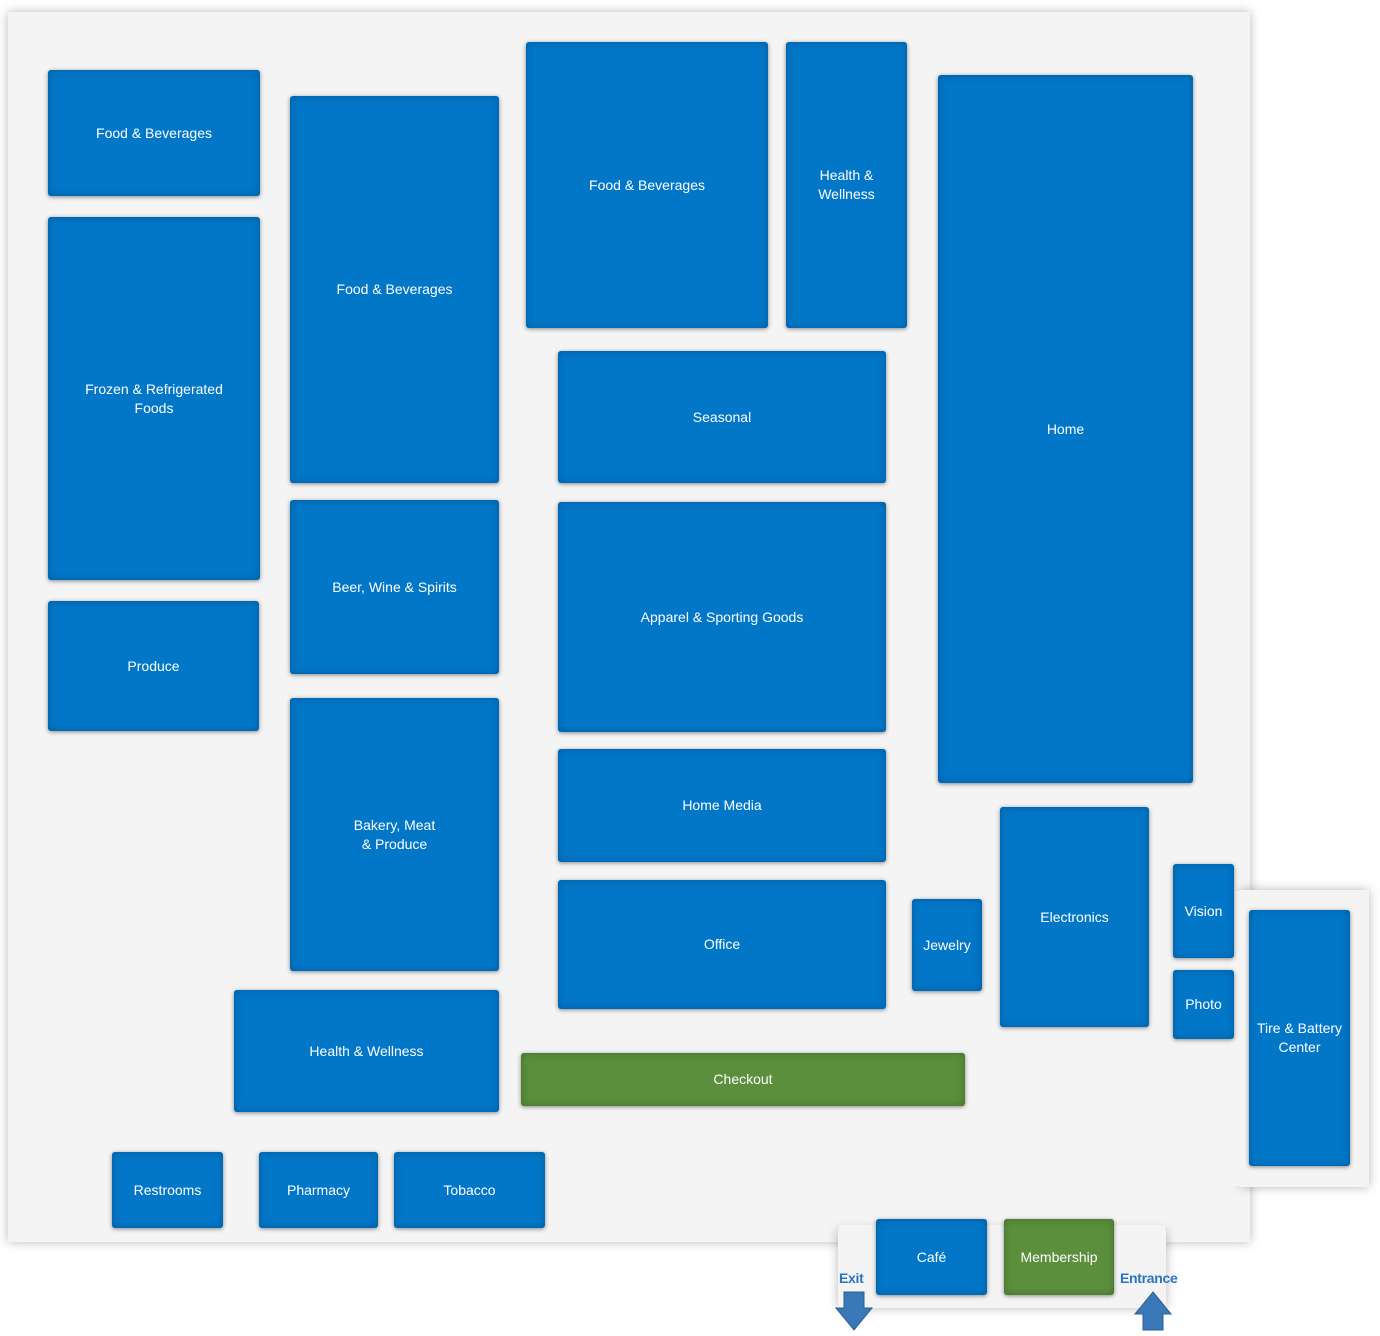  I want to click on dept-food-beverages-3: Food & Beverages, so click(647, 185).